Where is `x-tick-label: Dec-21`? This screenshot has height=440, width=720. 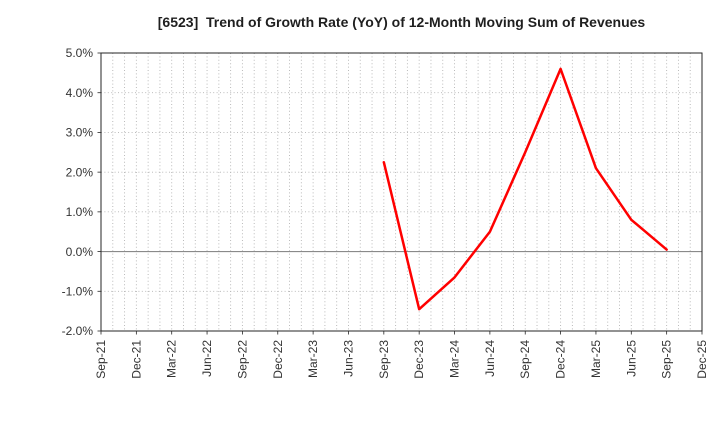
x-tick-label: Dec-21 is located at coordinates (136, 359).